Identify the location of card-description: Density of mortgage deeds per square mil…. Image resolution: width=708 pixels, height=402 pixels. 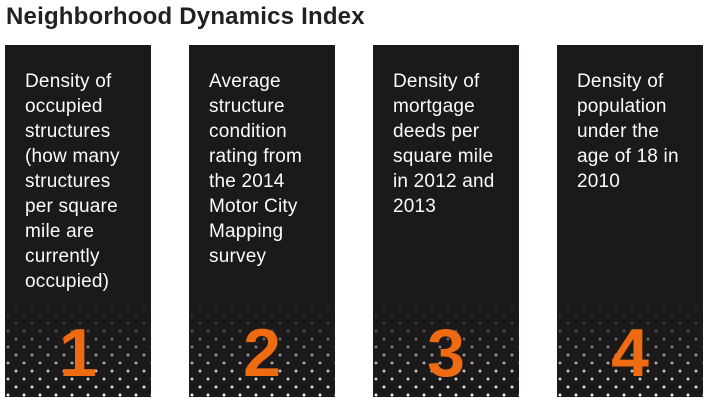
(444, 144).